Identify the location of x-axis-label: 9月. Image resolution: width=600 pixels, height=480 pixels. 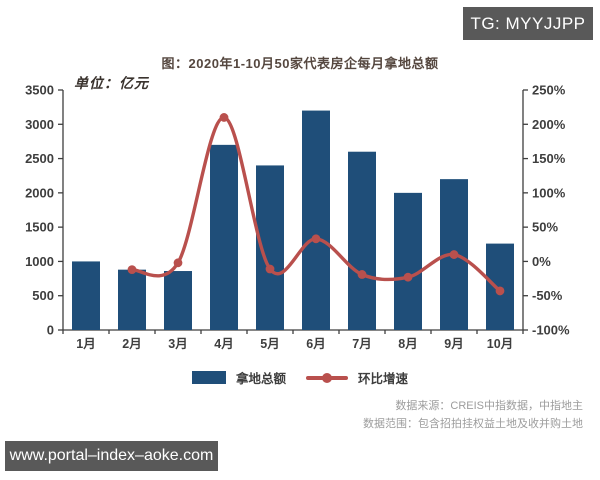
(453, 344).